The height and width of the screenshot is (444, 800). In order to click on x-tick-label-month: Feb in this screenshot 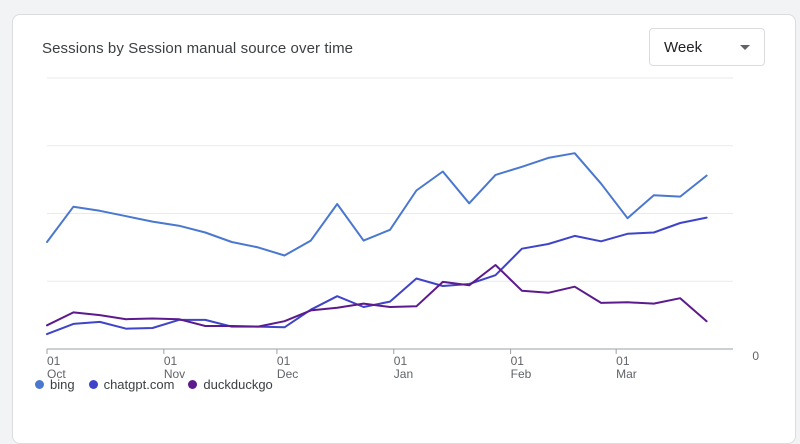, I will do `click(521, 374)`.